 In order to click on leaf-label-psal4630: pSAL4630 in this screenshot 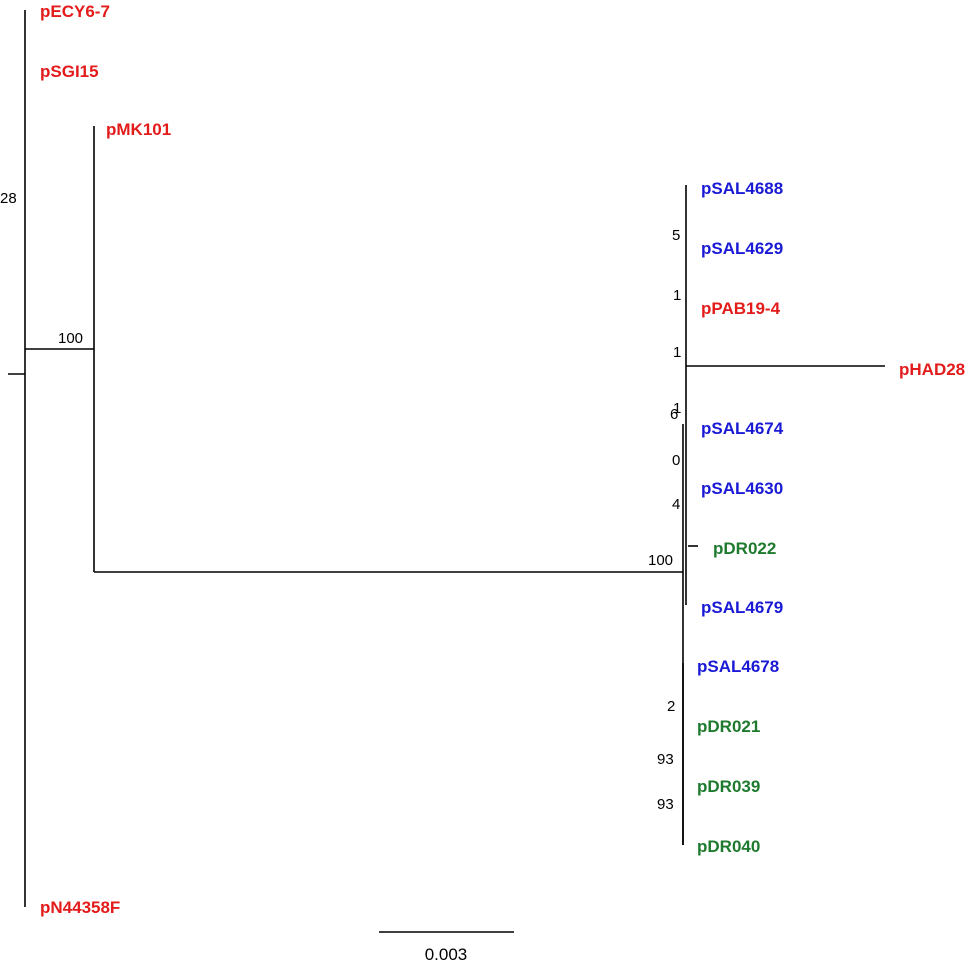, I will do `click(742, 488)`.